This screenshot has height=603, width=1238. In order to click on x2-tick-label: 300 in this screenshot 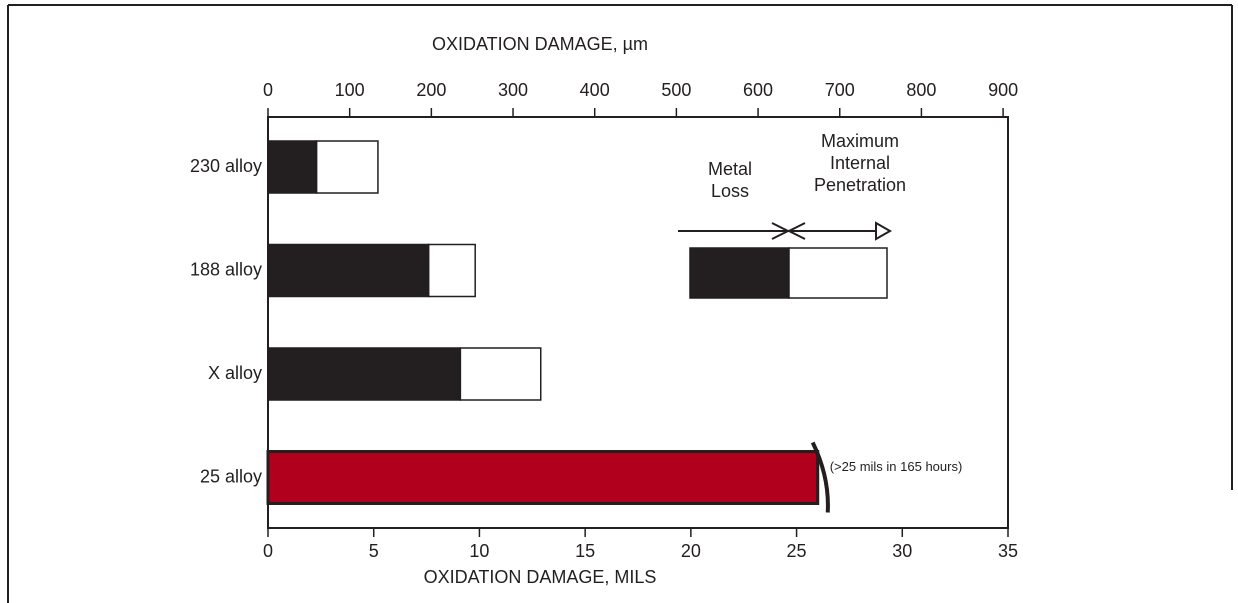, I will do `click(513, 90)`.